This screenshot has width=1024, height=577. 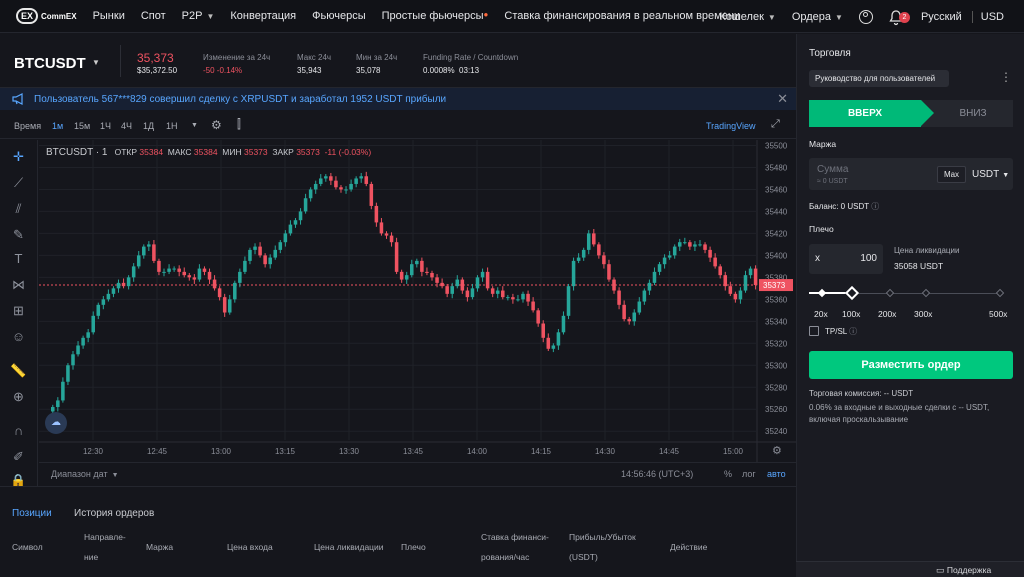 What do you see at coordinates (865, 16) in the screenshot?
I see `user-icon` at bounding box center [865, 16].